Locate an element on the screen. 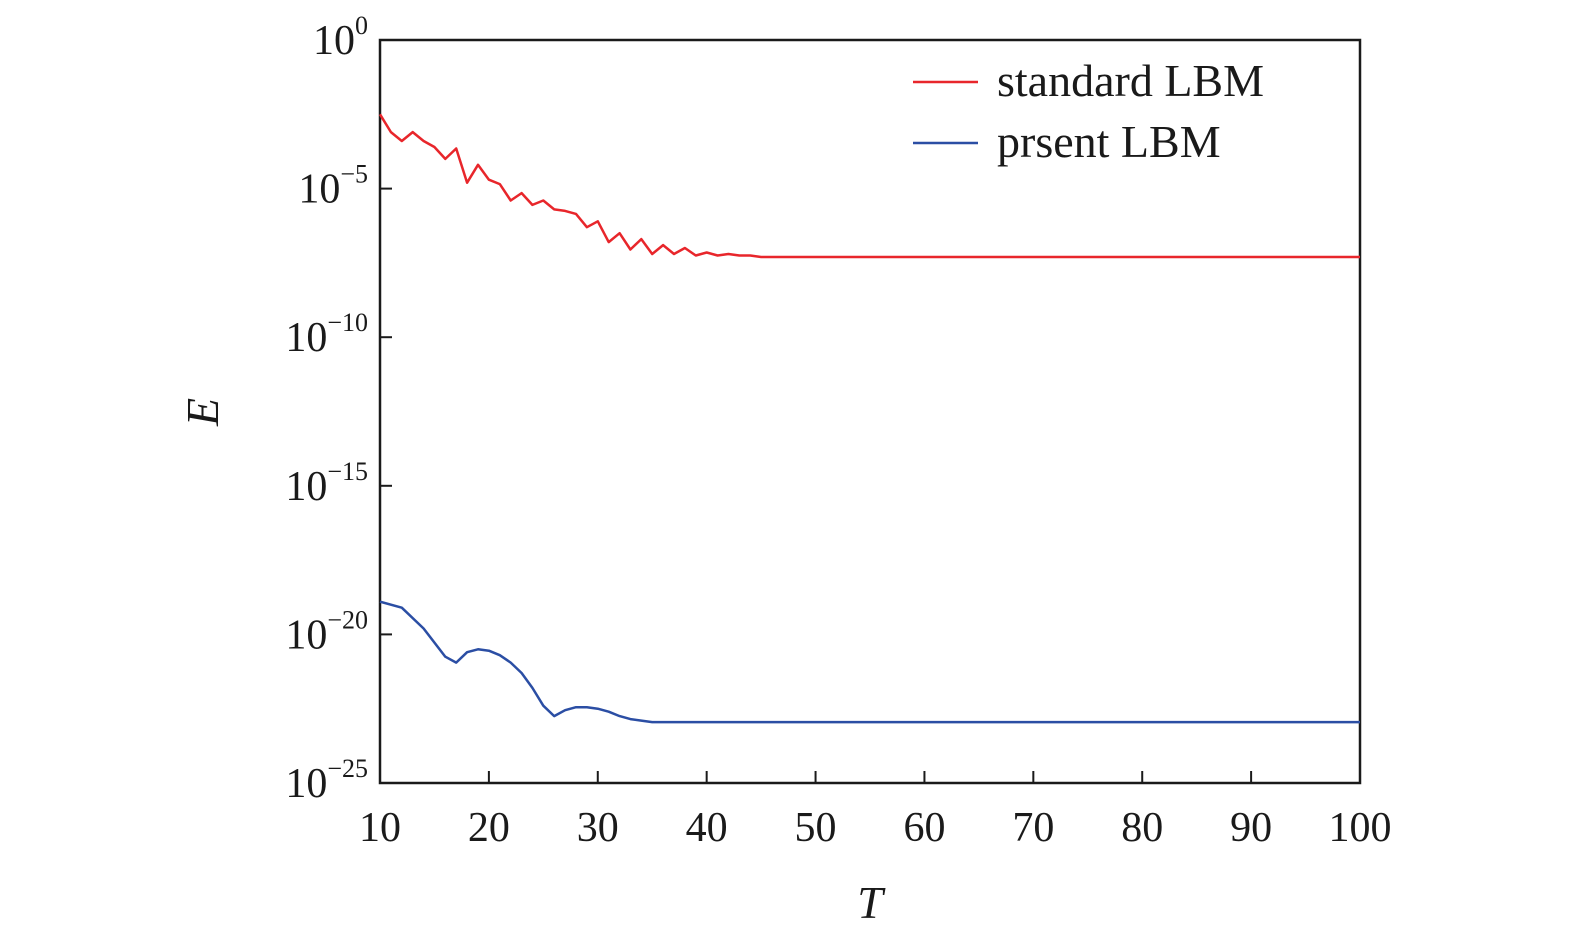  legend-label-prsent-lbm: prsent LBM is located at coordinates (1109, 141).